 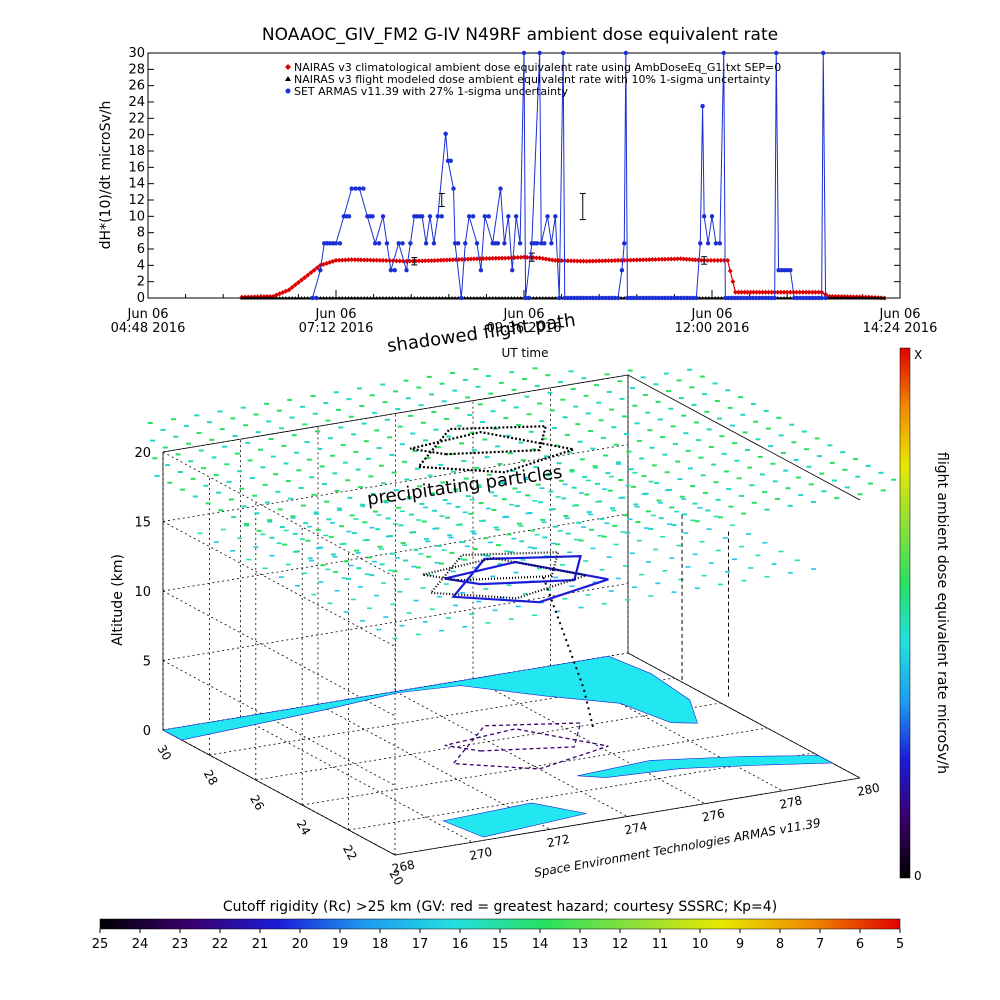 What do you see at coordinates (524, 328) in the screenshot?
I see `x-tick-label-time: 09:36 2016` at bounding box center [524, 328].